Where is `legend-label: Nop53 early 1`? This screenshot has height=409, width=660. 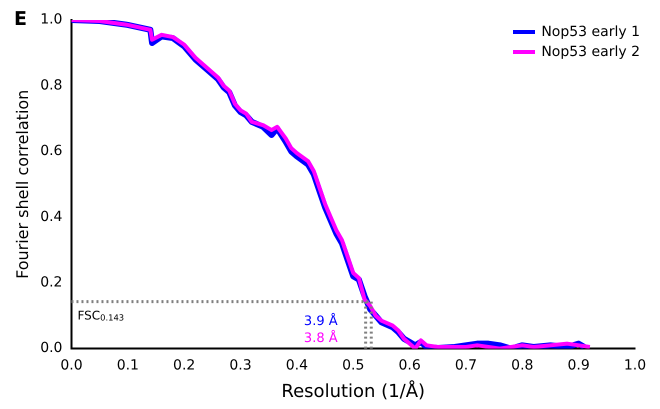 legend-label: Nop53 early 1 is located at coordinates (590, 32).